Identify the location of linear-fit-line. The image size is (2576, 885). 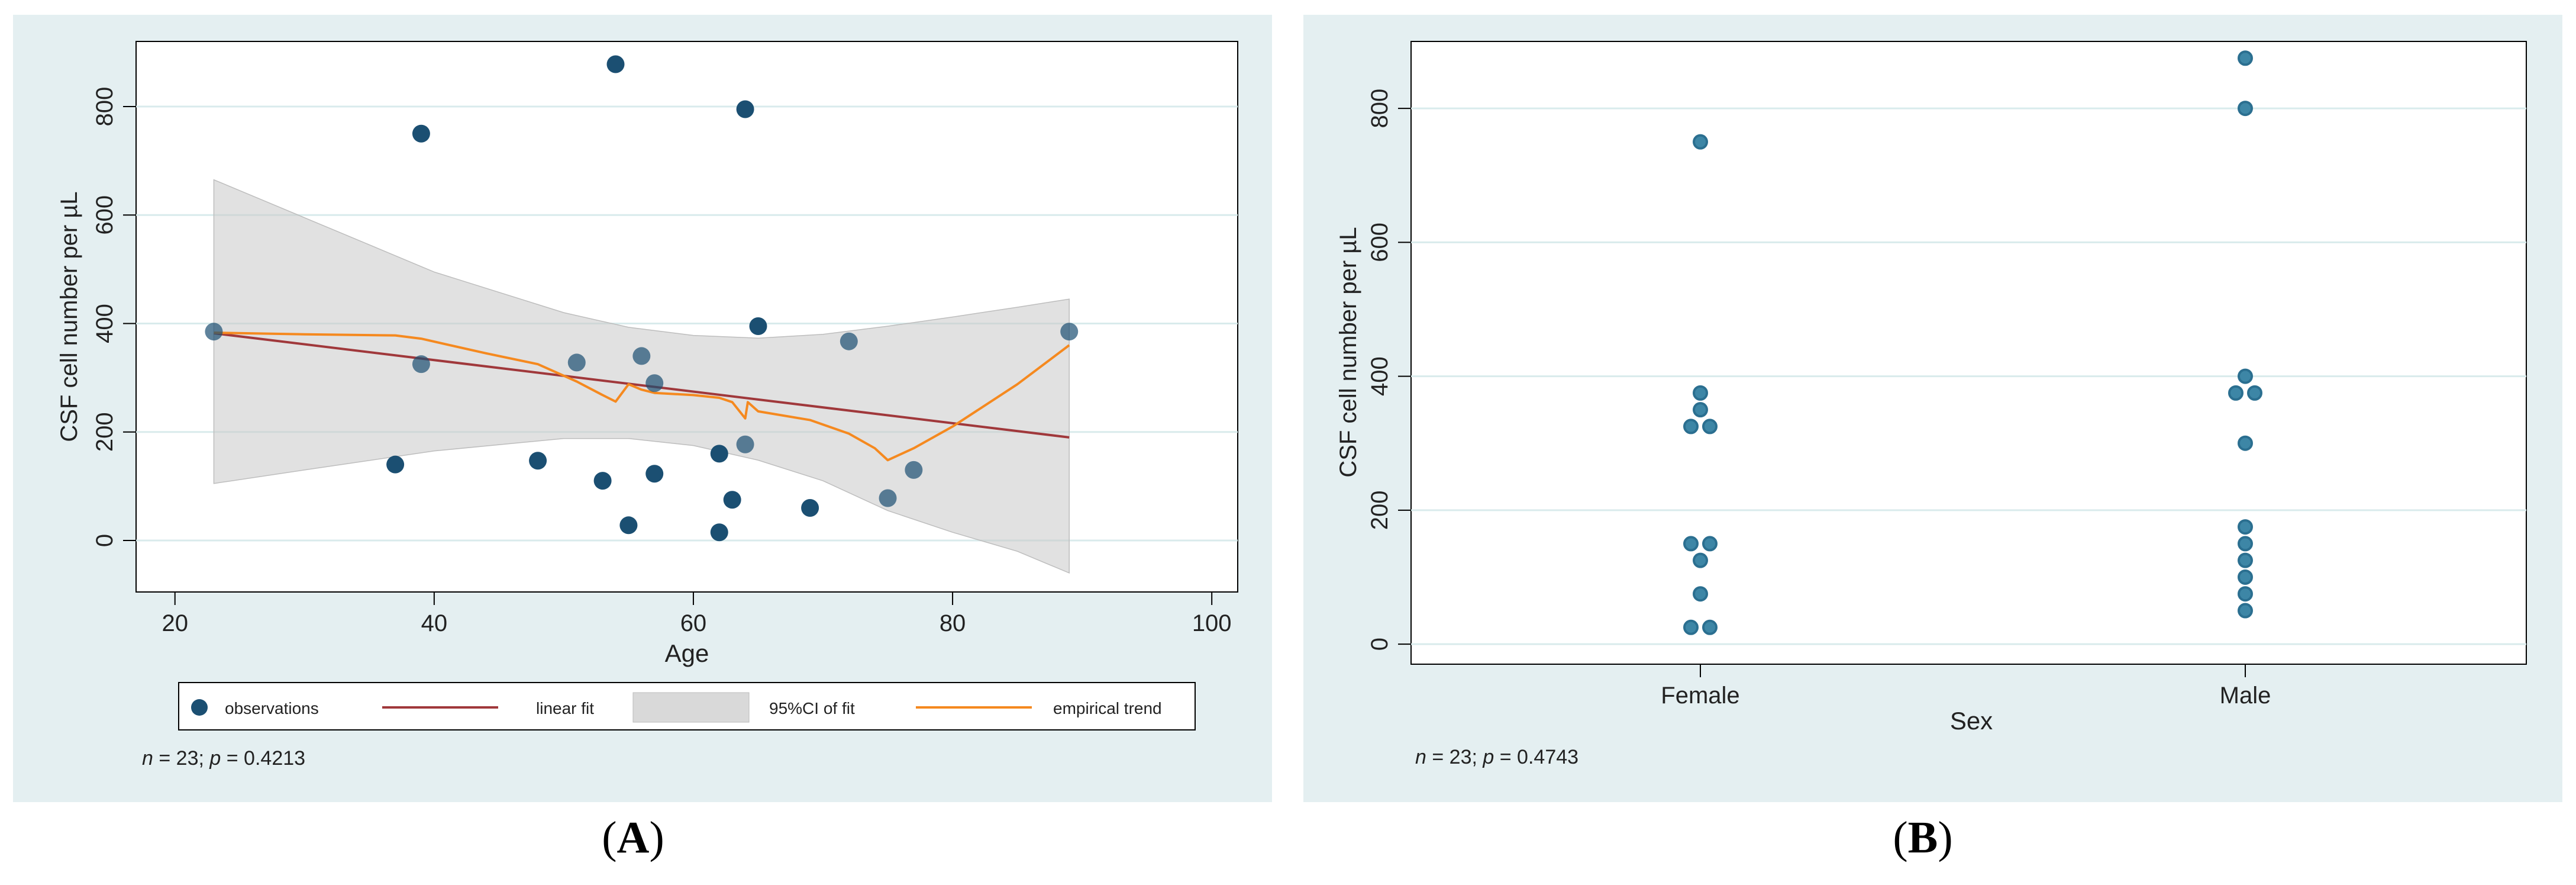
(642, 386).